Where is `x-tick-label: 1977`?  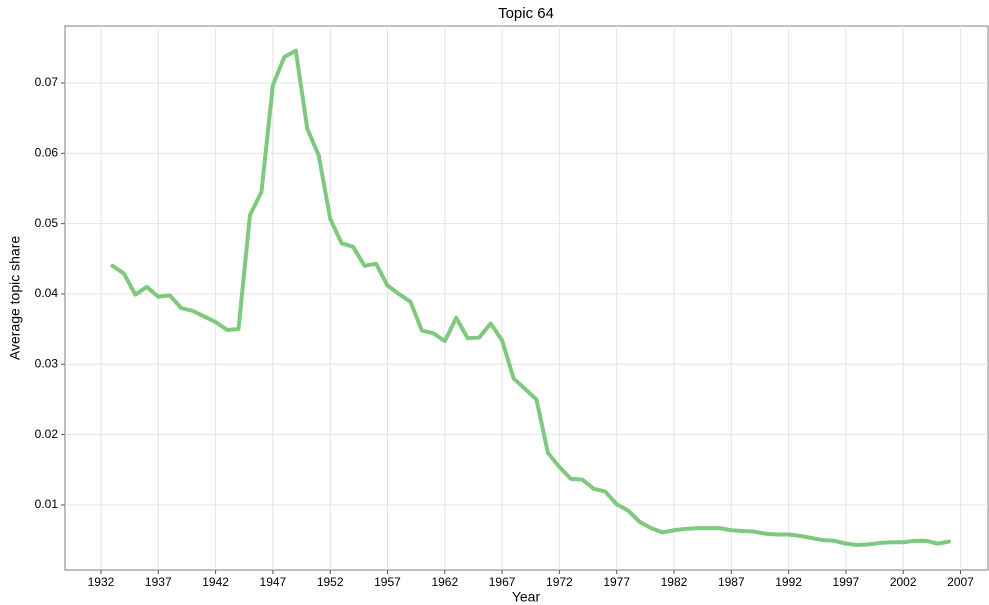
x-tick-label: 1977 is located at coordinates (616, 582).